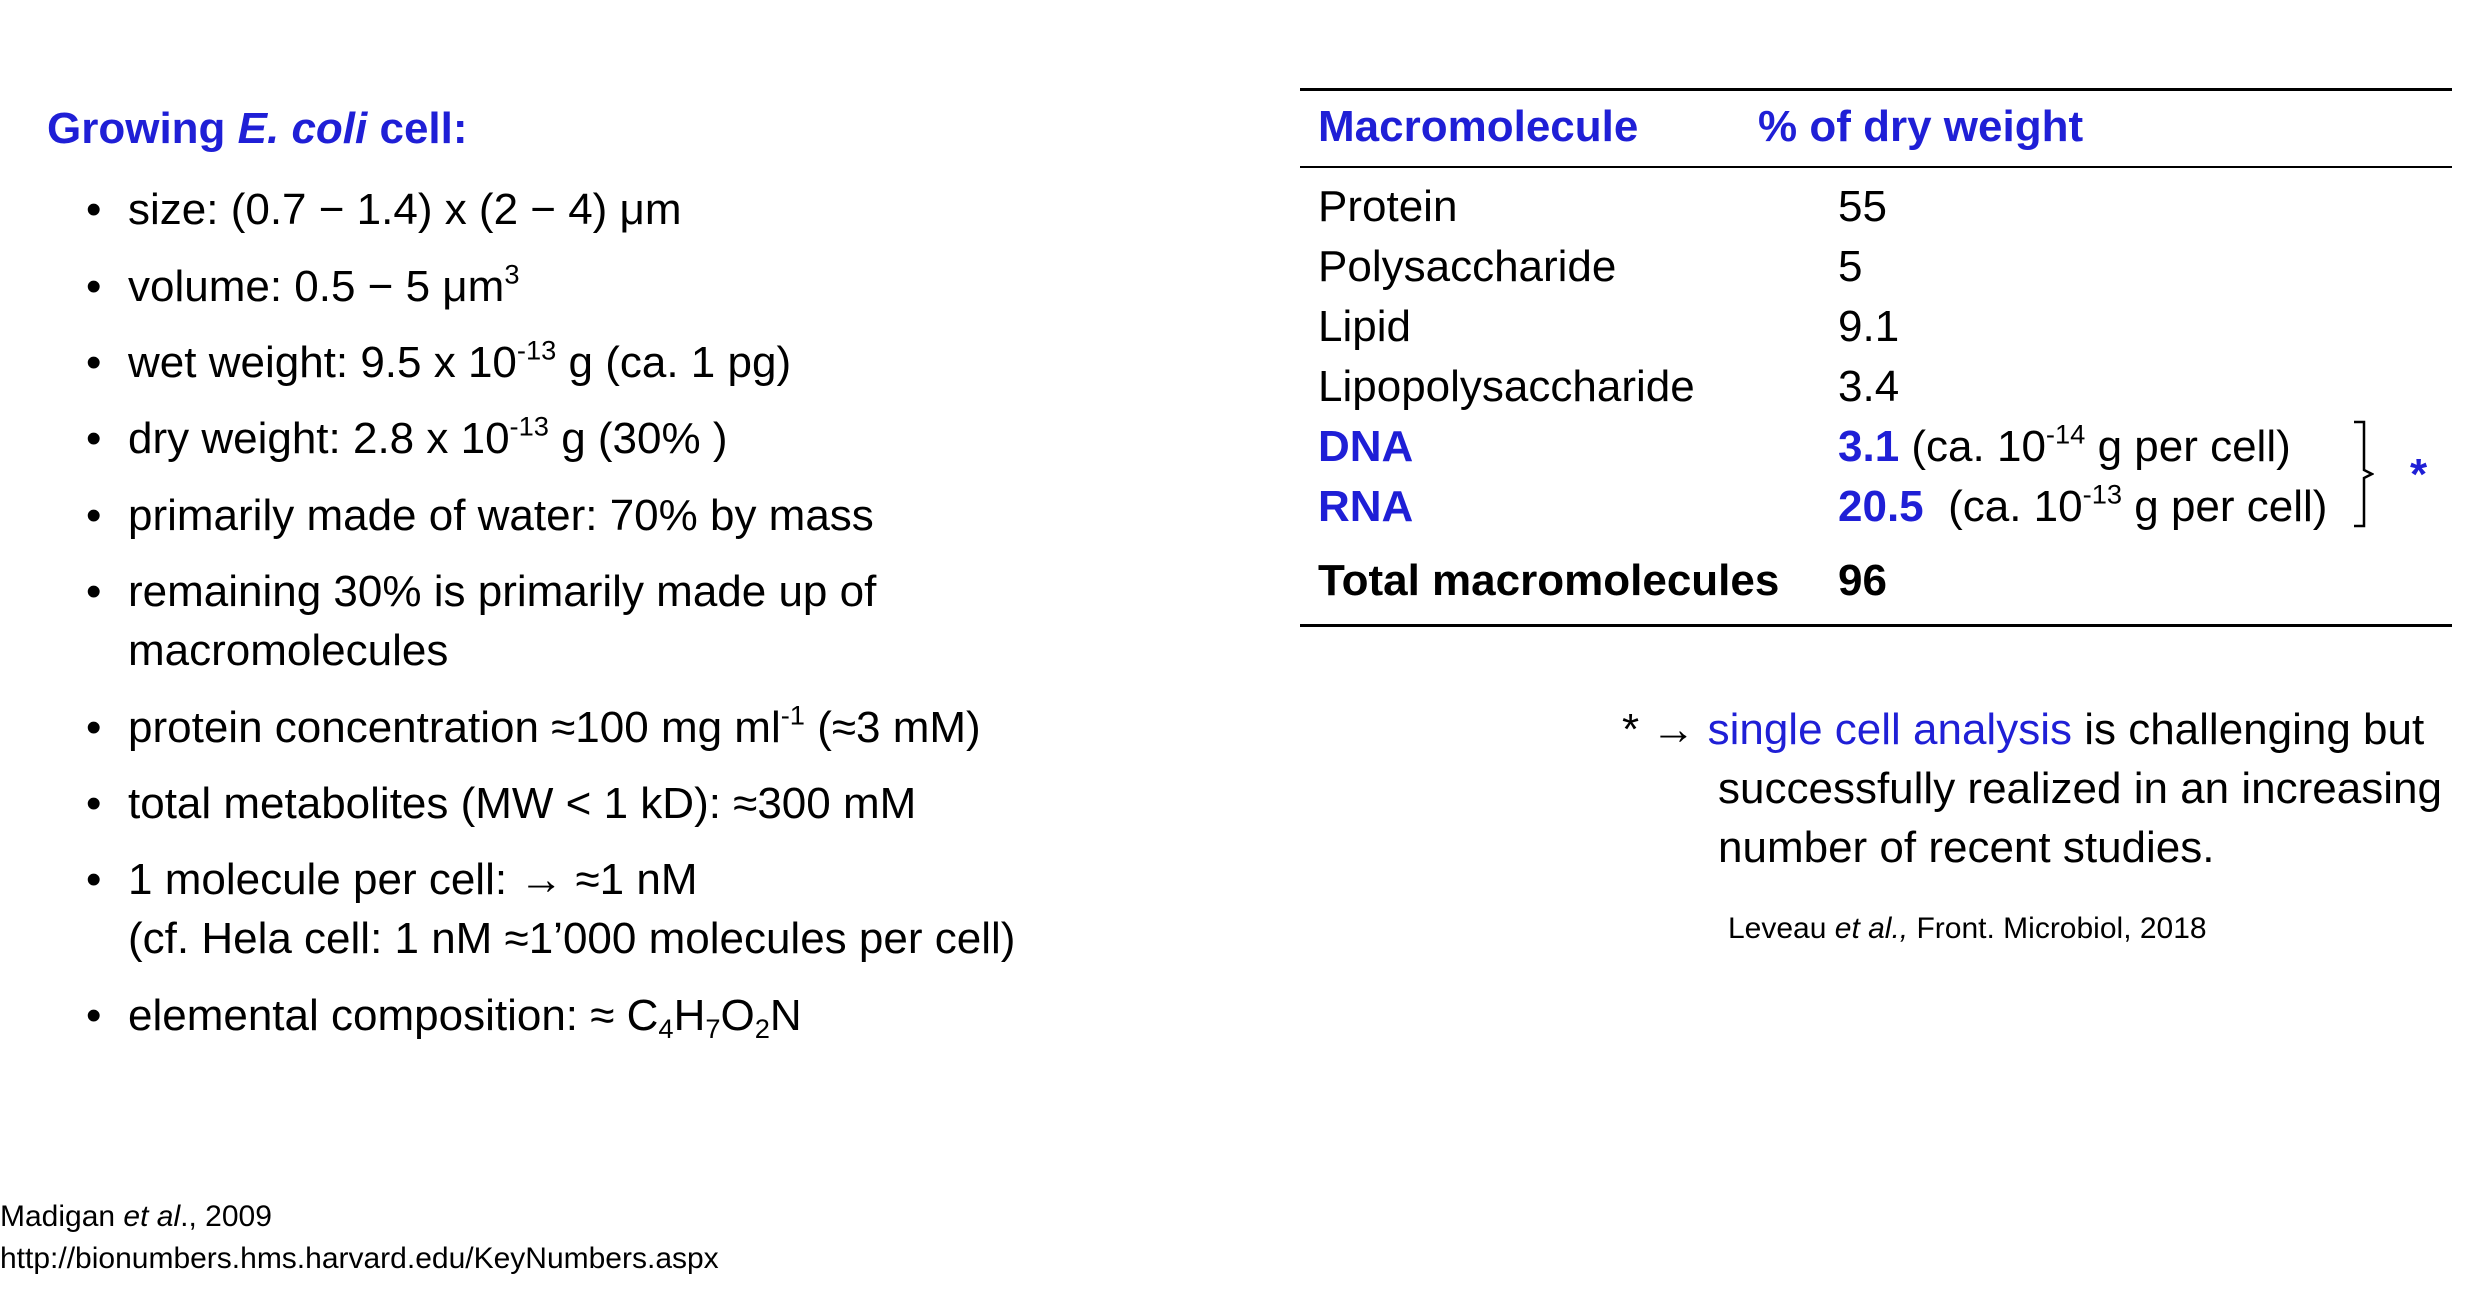 The height and width of the screenshot is (1302, 2478). What do you see at coordinates (1876, 625) in the screenshot?
I see `table-bottom-rule` at bounding box center [1876, 625].